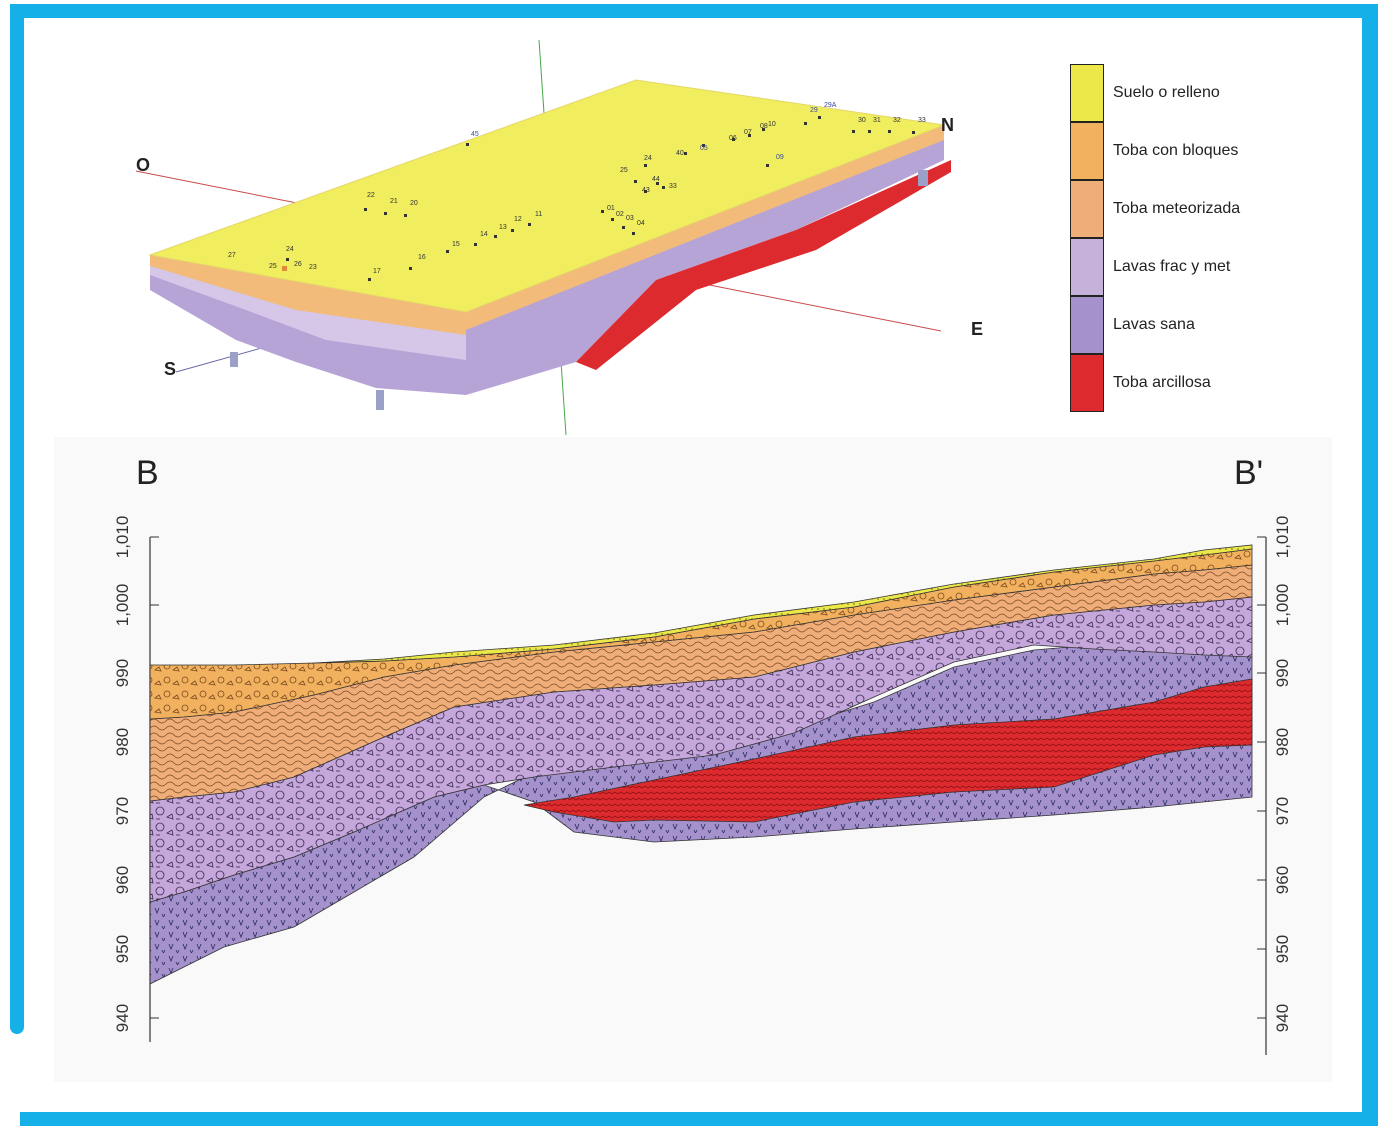 This screenshot has width=1380, height=1126. What do you see at coordinates (1370, 565) in the screenshot?
I see `frame-right` at bounding box center [1370, 565].